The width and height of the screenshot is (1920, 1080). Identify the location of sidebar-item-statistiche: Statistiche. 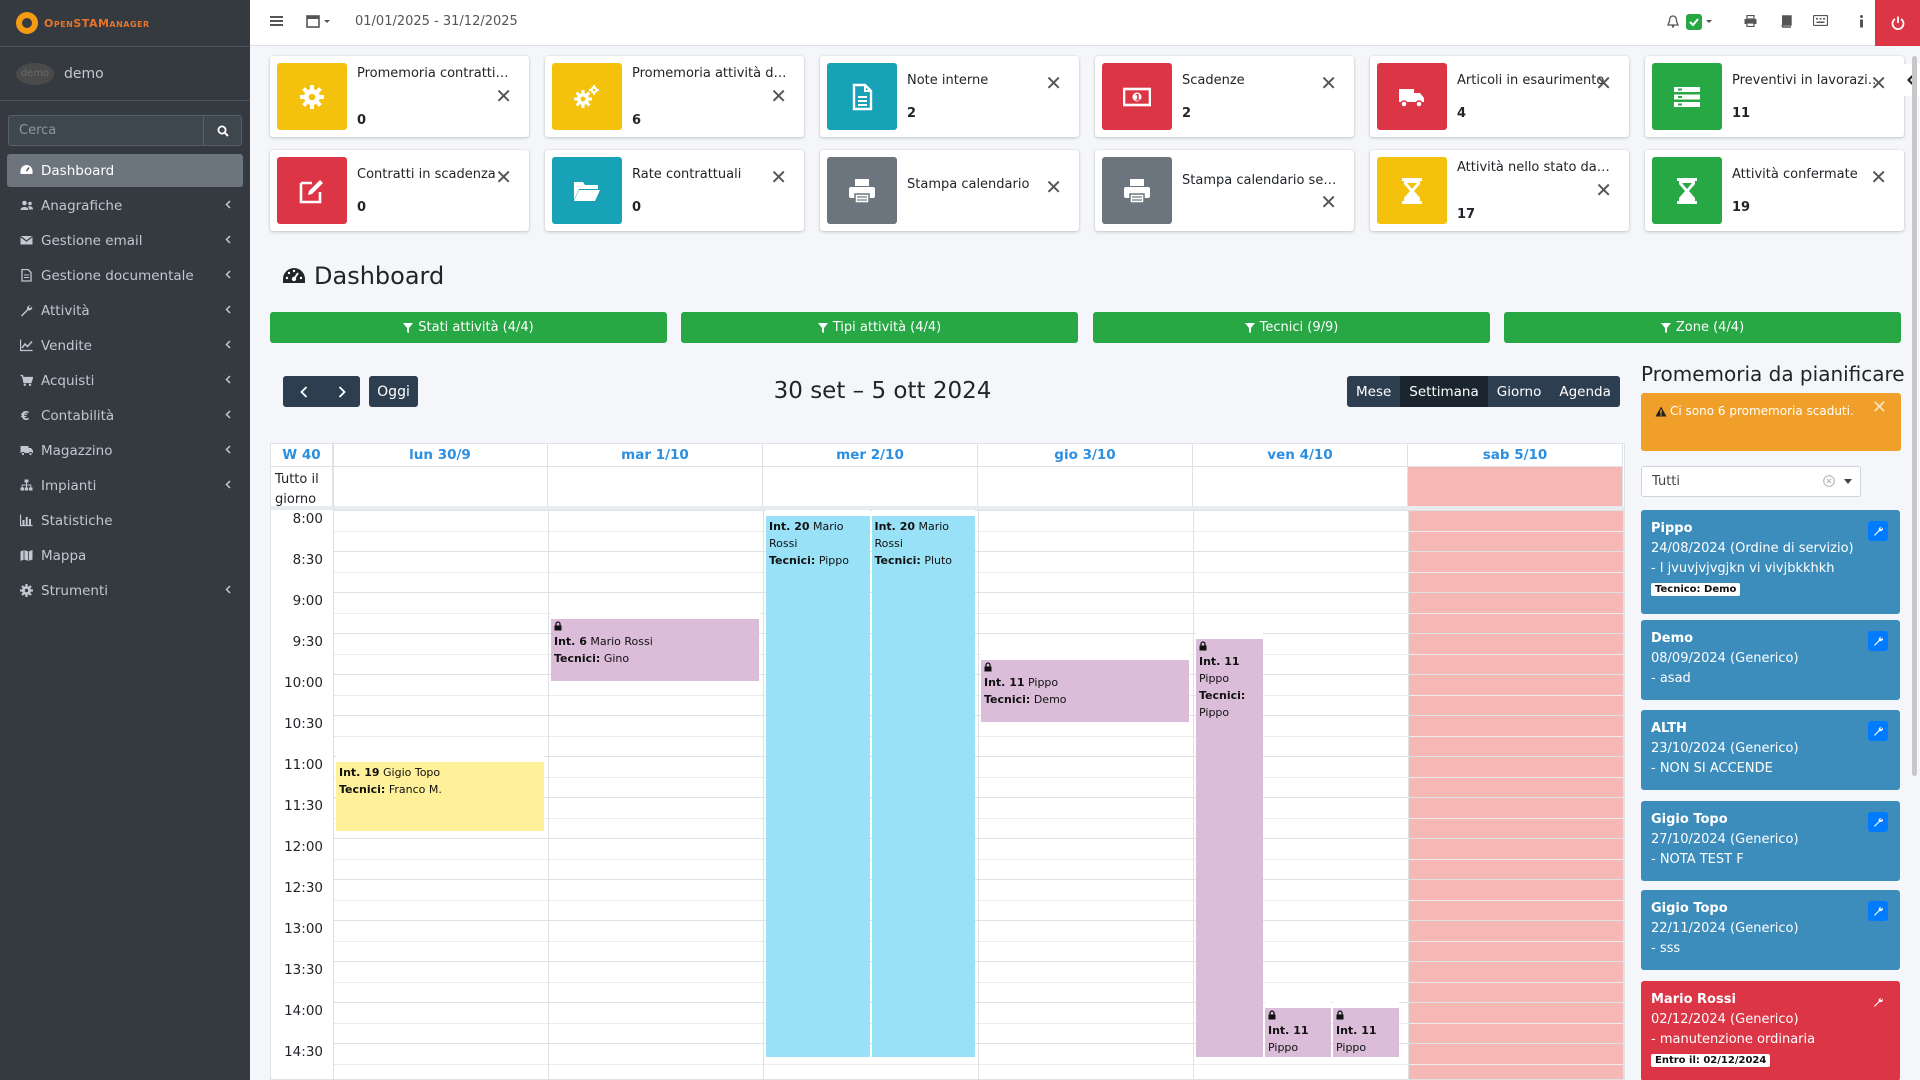
(125, 520).